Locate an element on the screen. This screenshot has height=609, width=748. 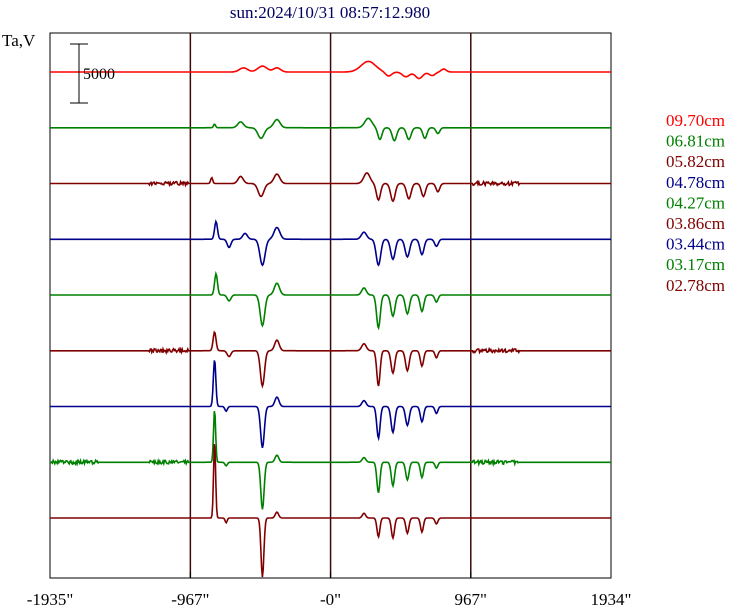
trace-03.17cm is located at coordinates (330, 460).